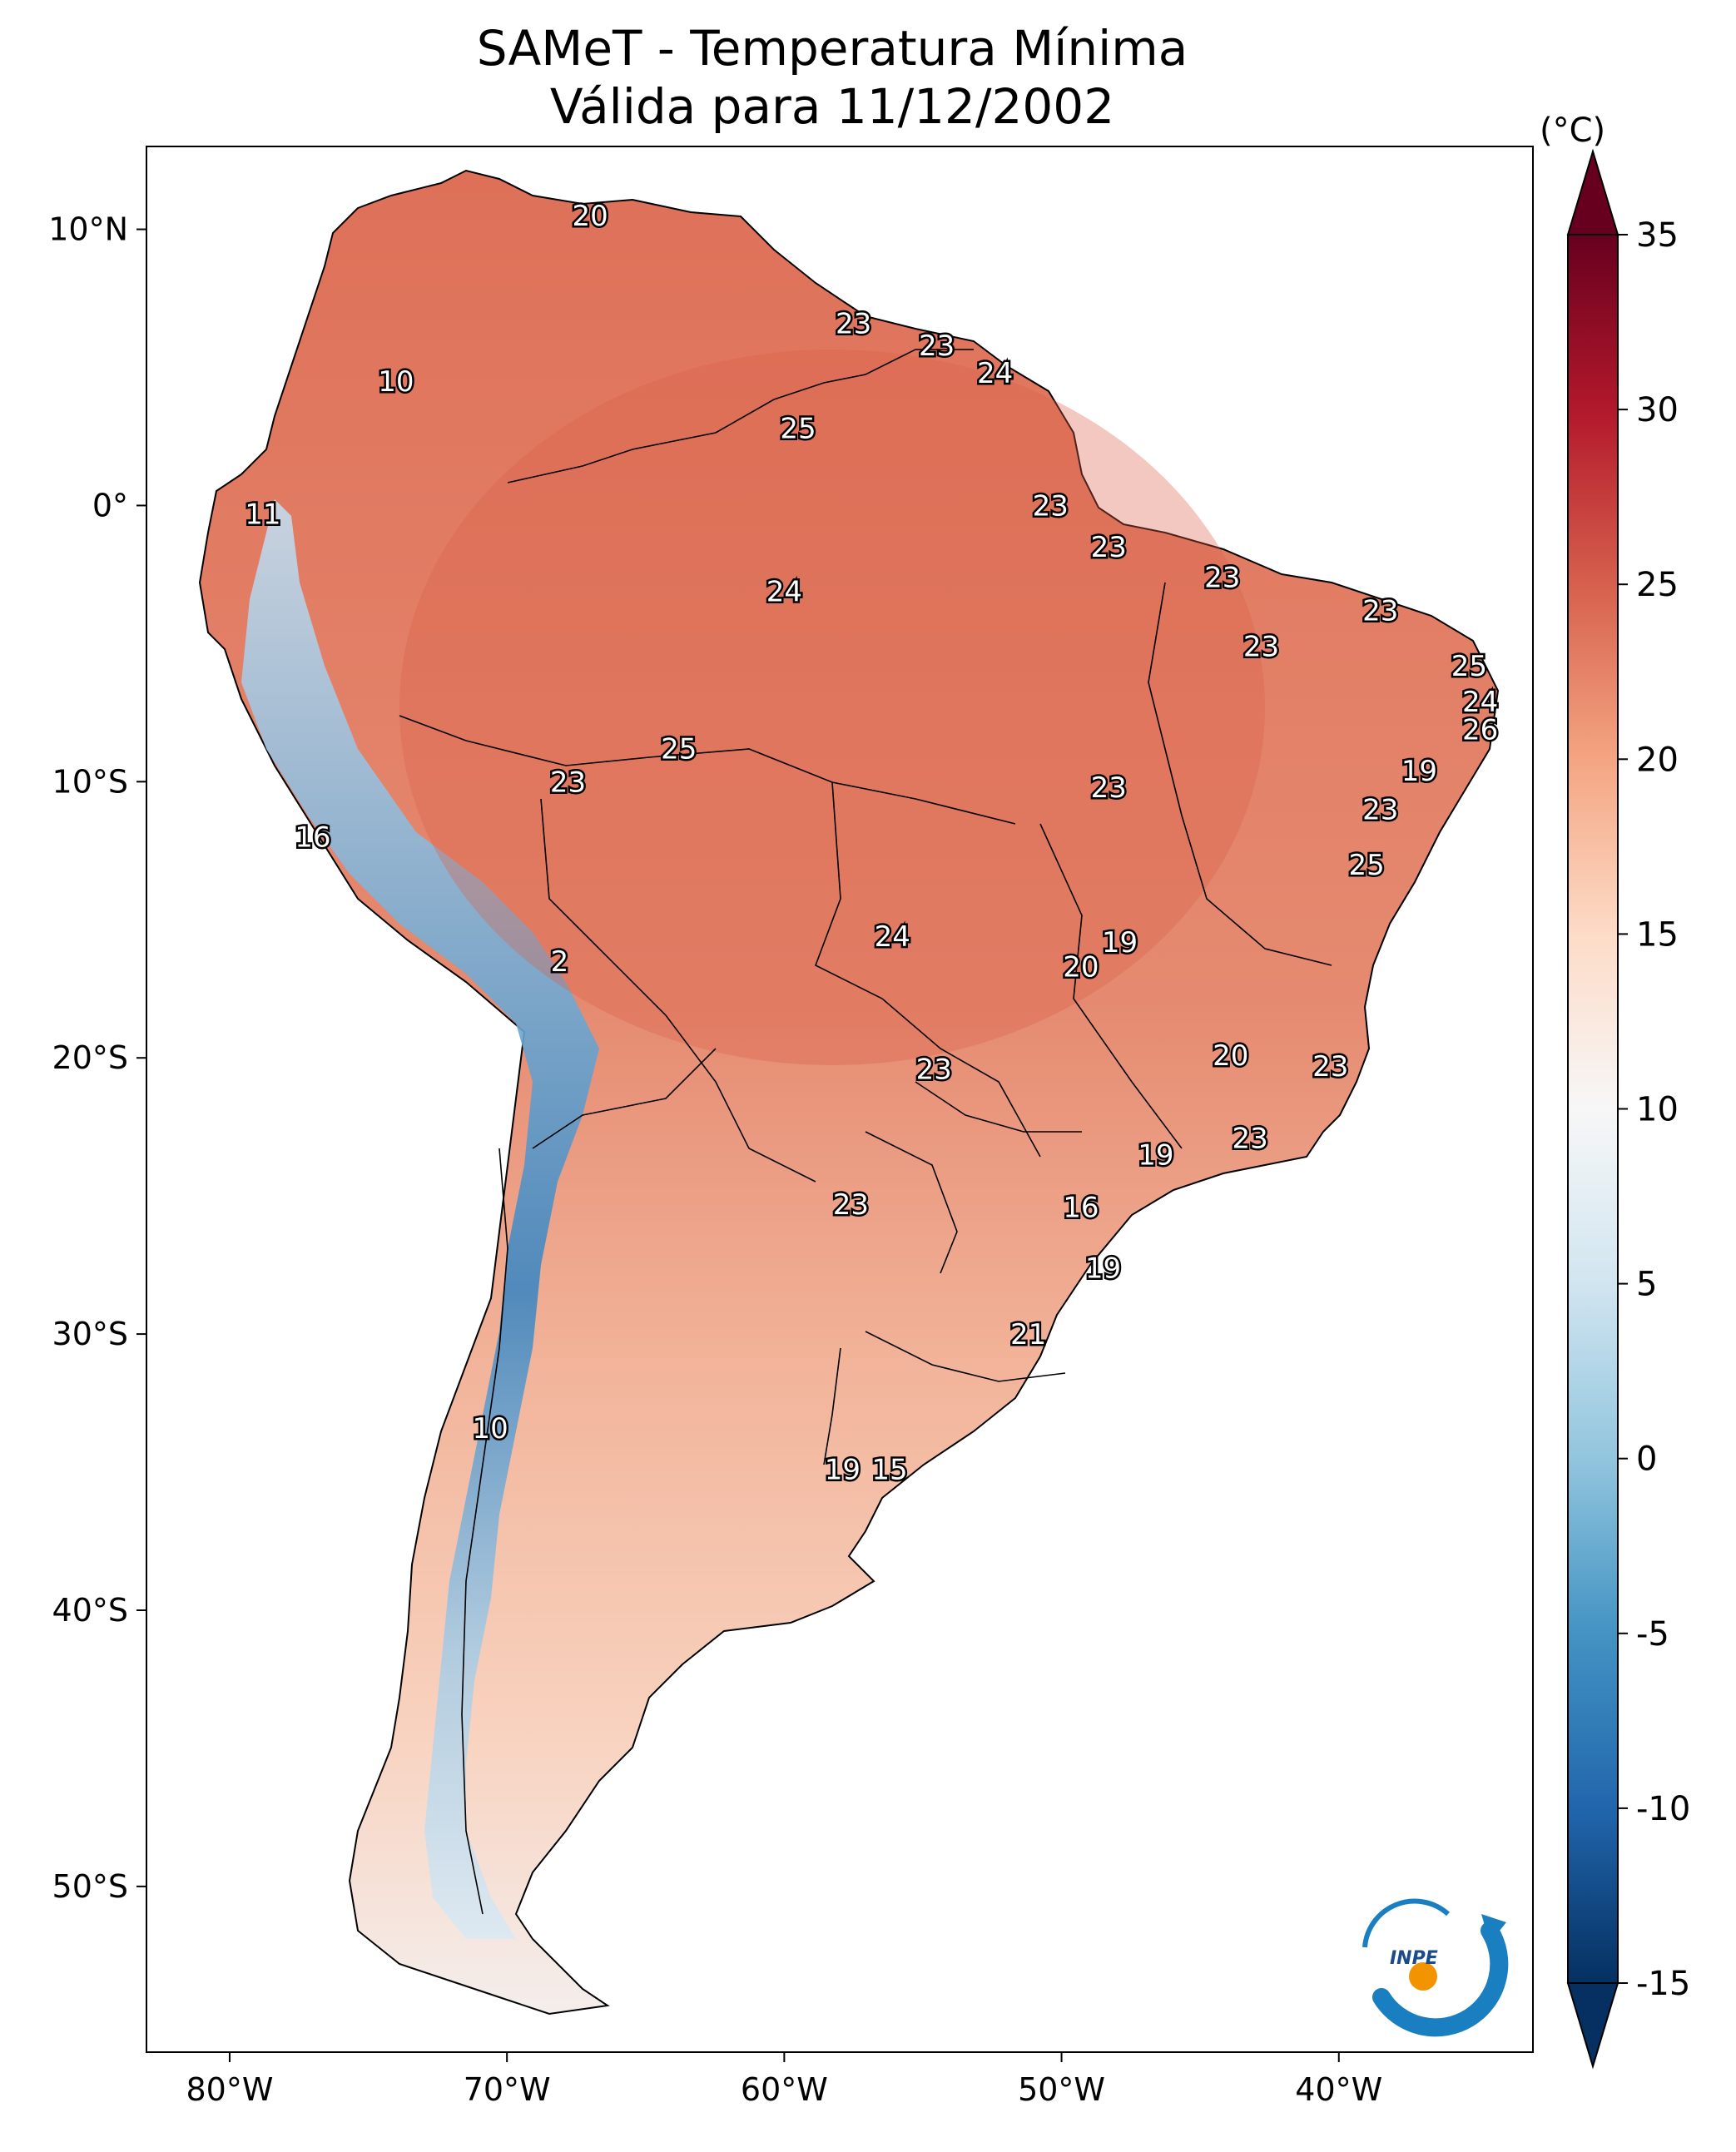  I want to click on inpe-logo: INPE, so click(1435, 1967).